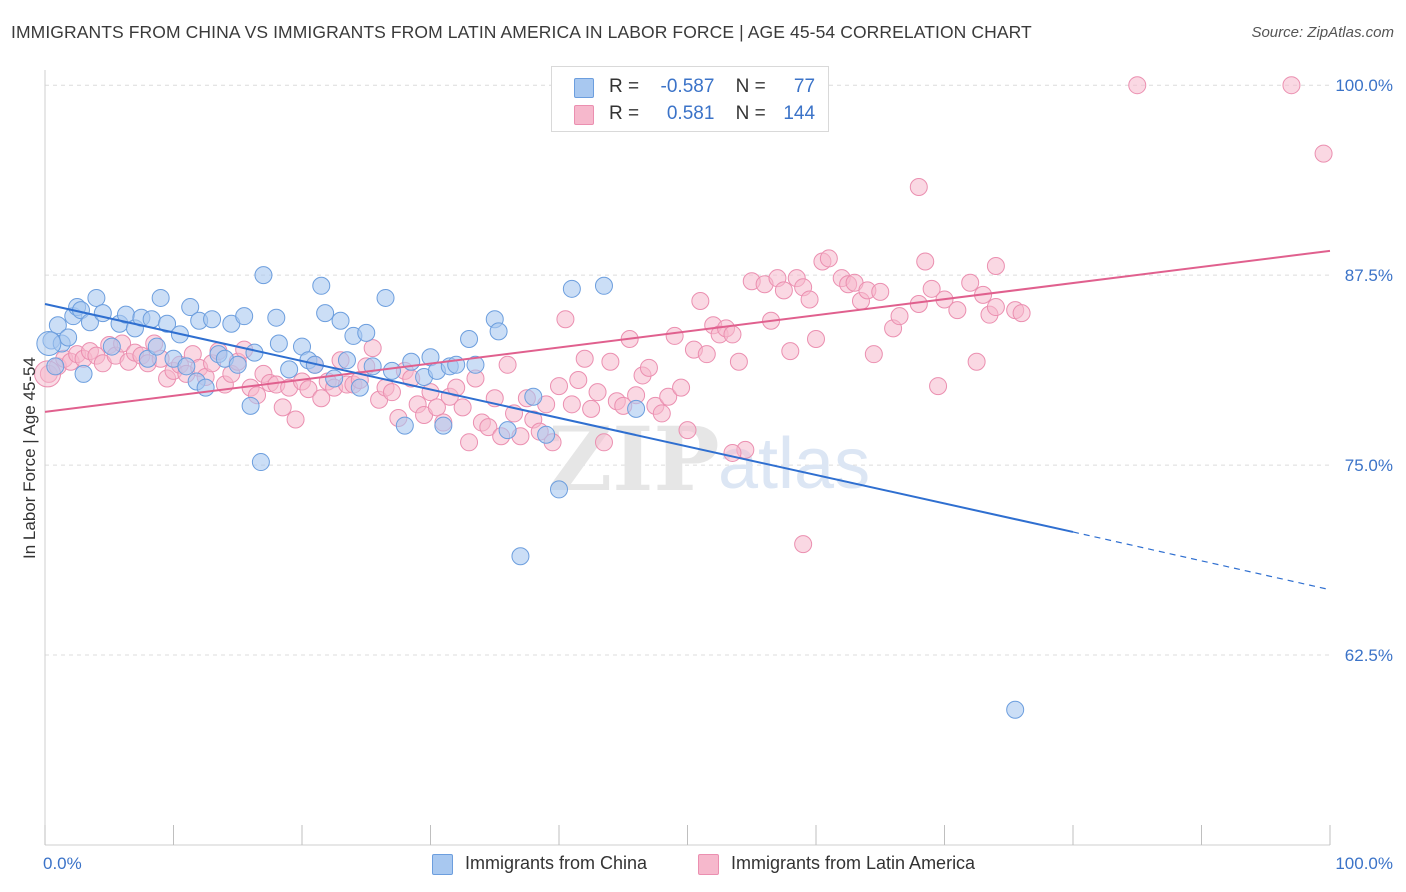 The image size is (1406, 892). What do you see at coordinates (794, 464) in the screenshot?
I see `watermark-atlas: atlas` at bounding box center [794, 464].